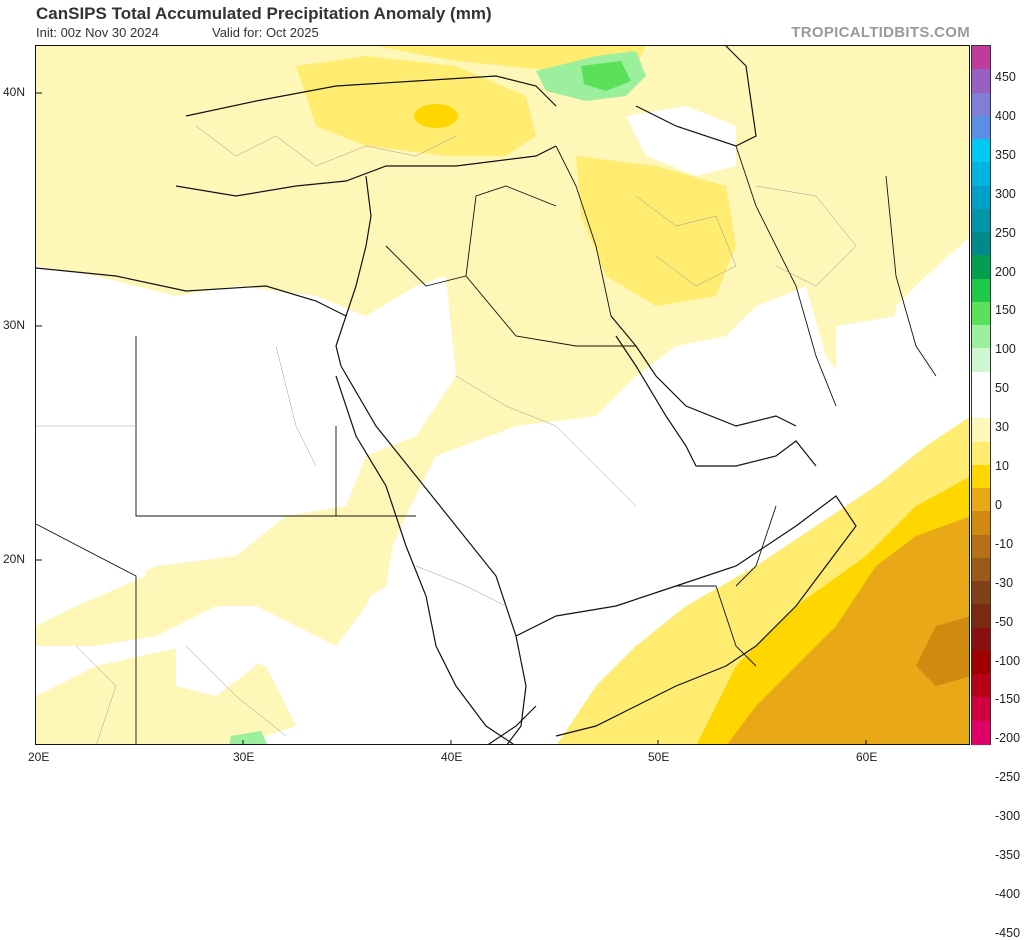 This screenshot has width=1024, height=940. Describe the element at coordinates (14, 325) in the screenshot. I see `lat-label-30n: 30N` at that location.